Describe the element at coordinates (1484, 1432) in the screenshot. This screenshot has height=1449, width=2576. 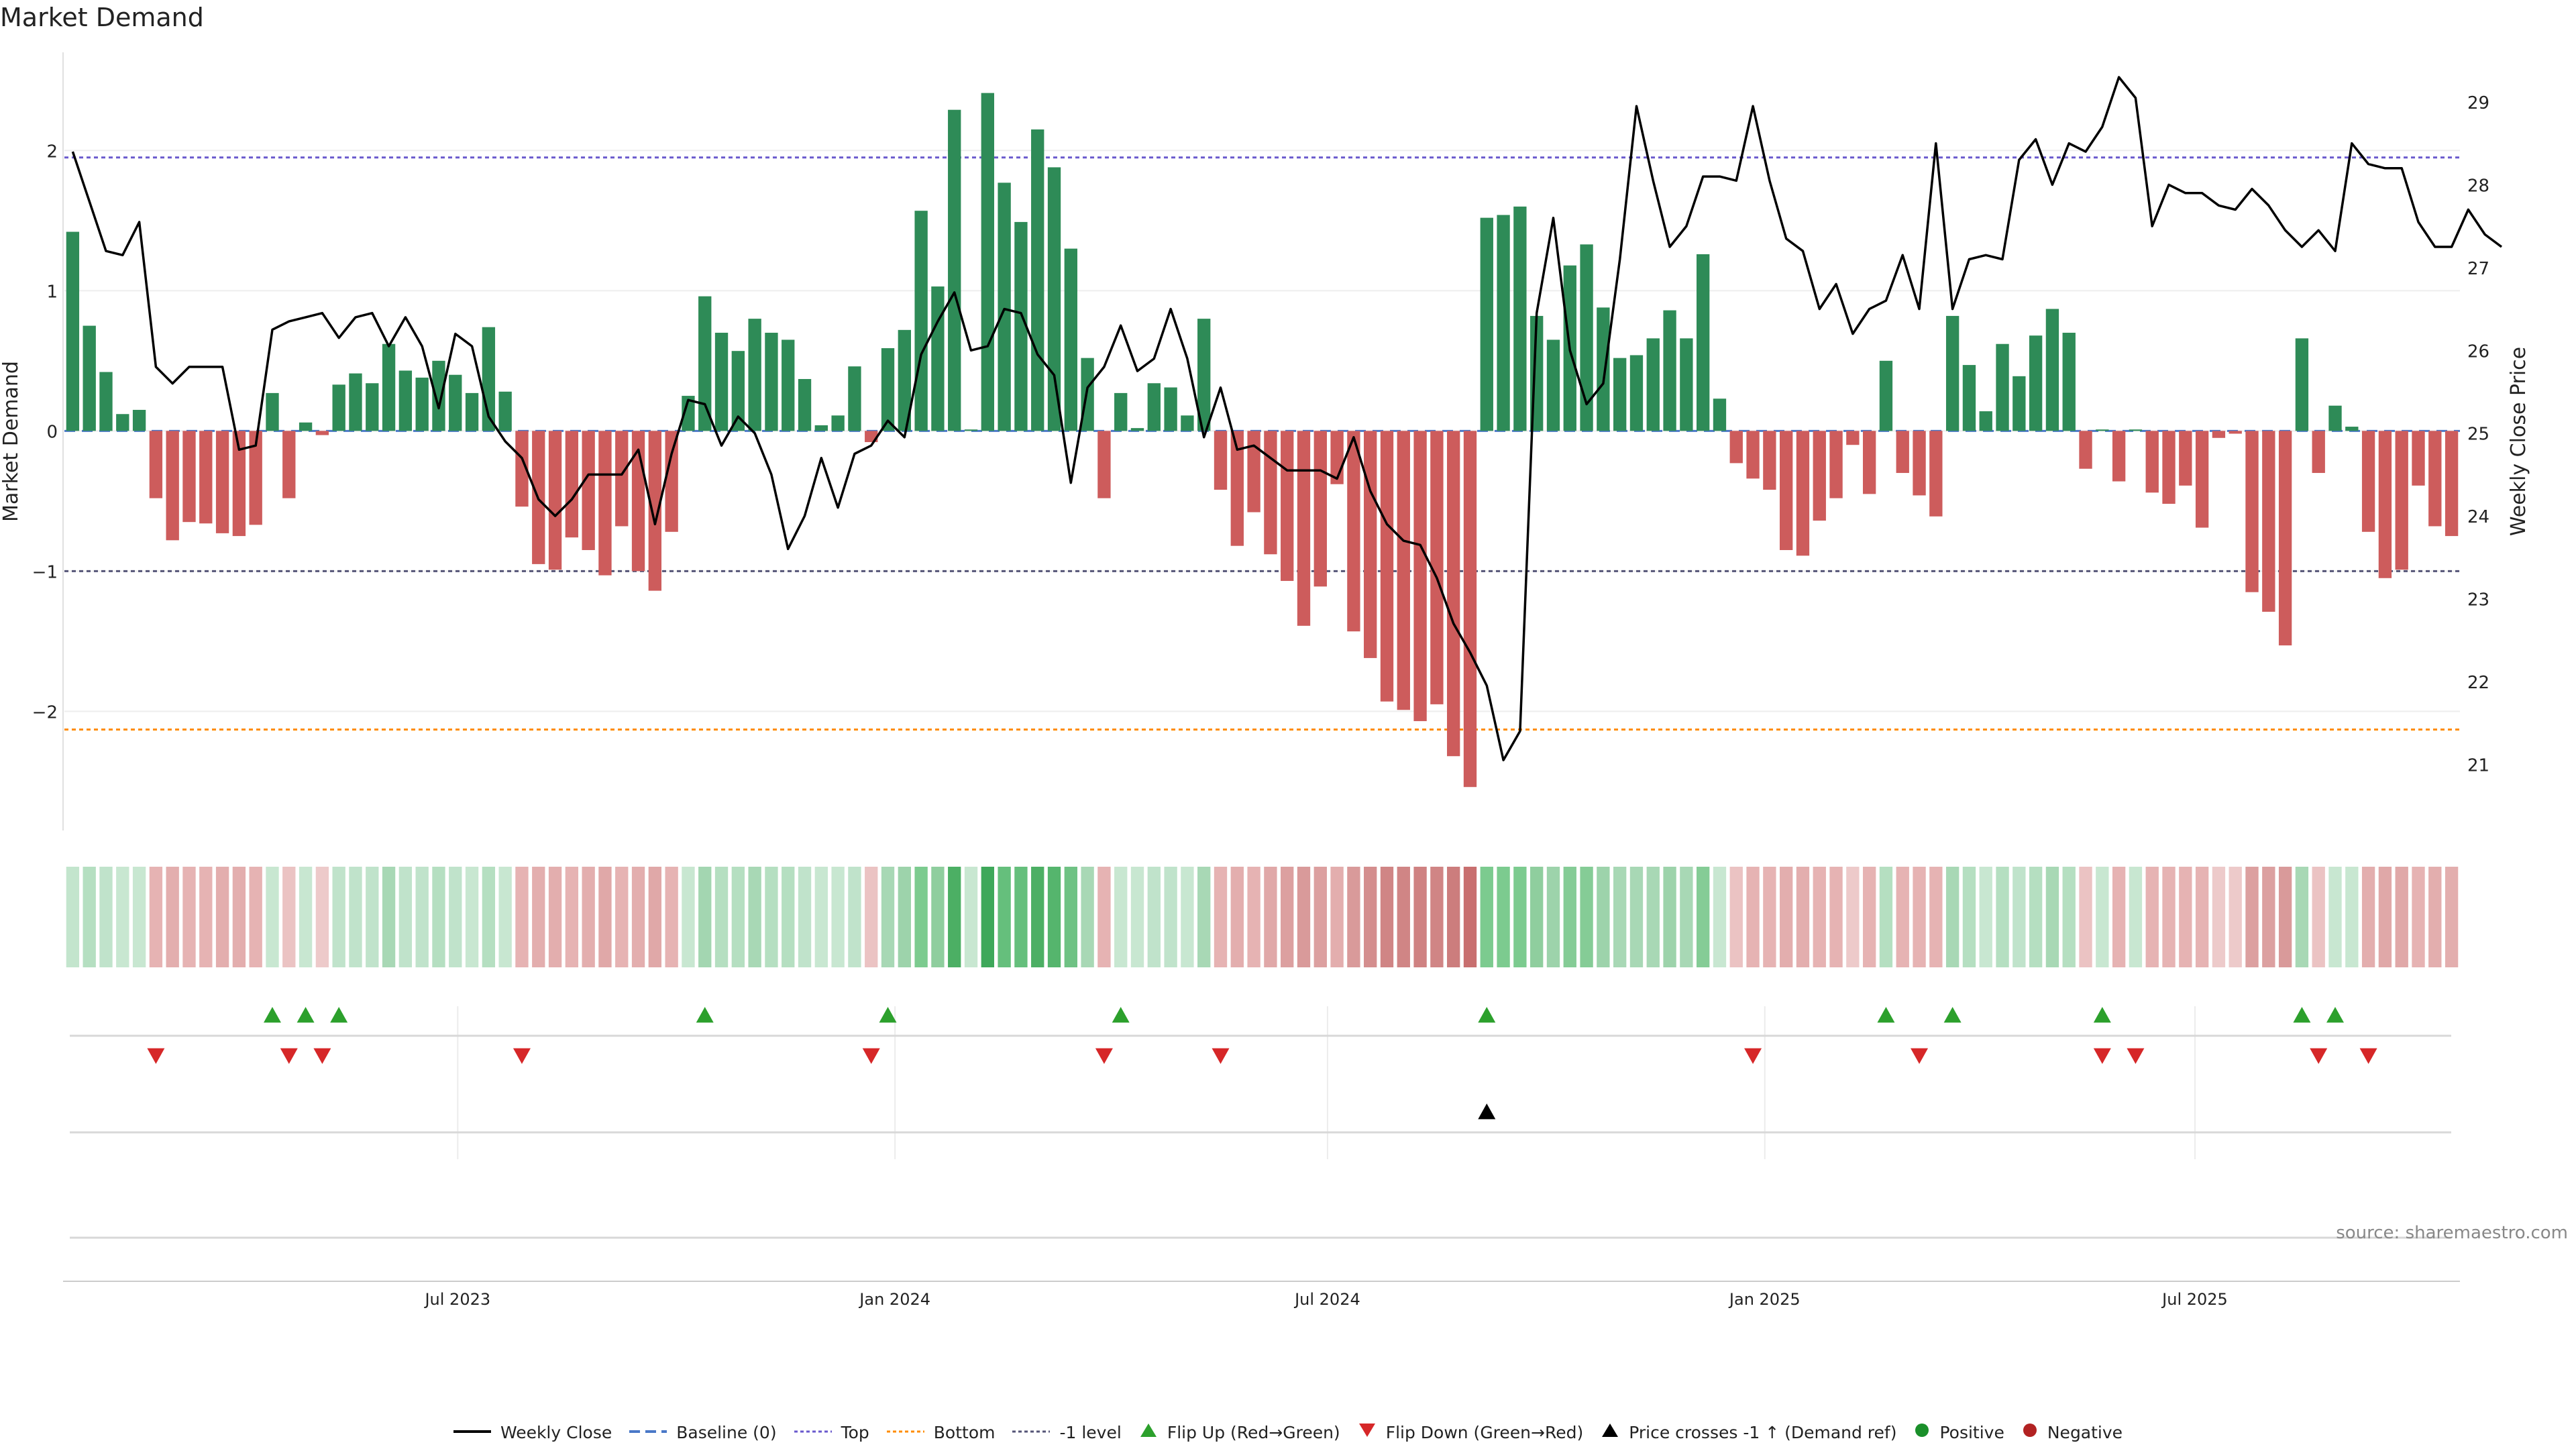
I see `legend-label: Flip Down (Green→Red)` at that location.